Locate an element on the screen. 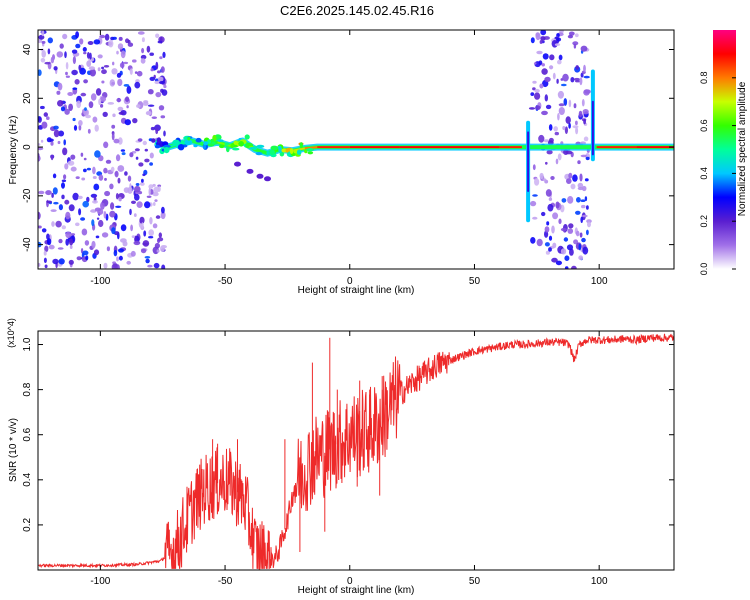 This screenshot has height=600, width=750. signal-track-core is located at coordinates (311, 148).